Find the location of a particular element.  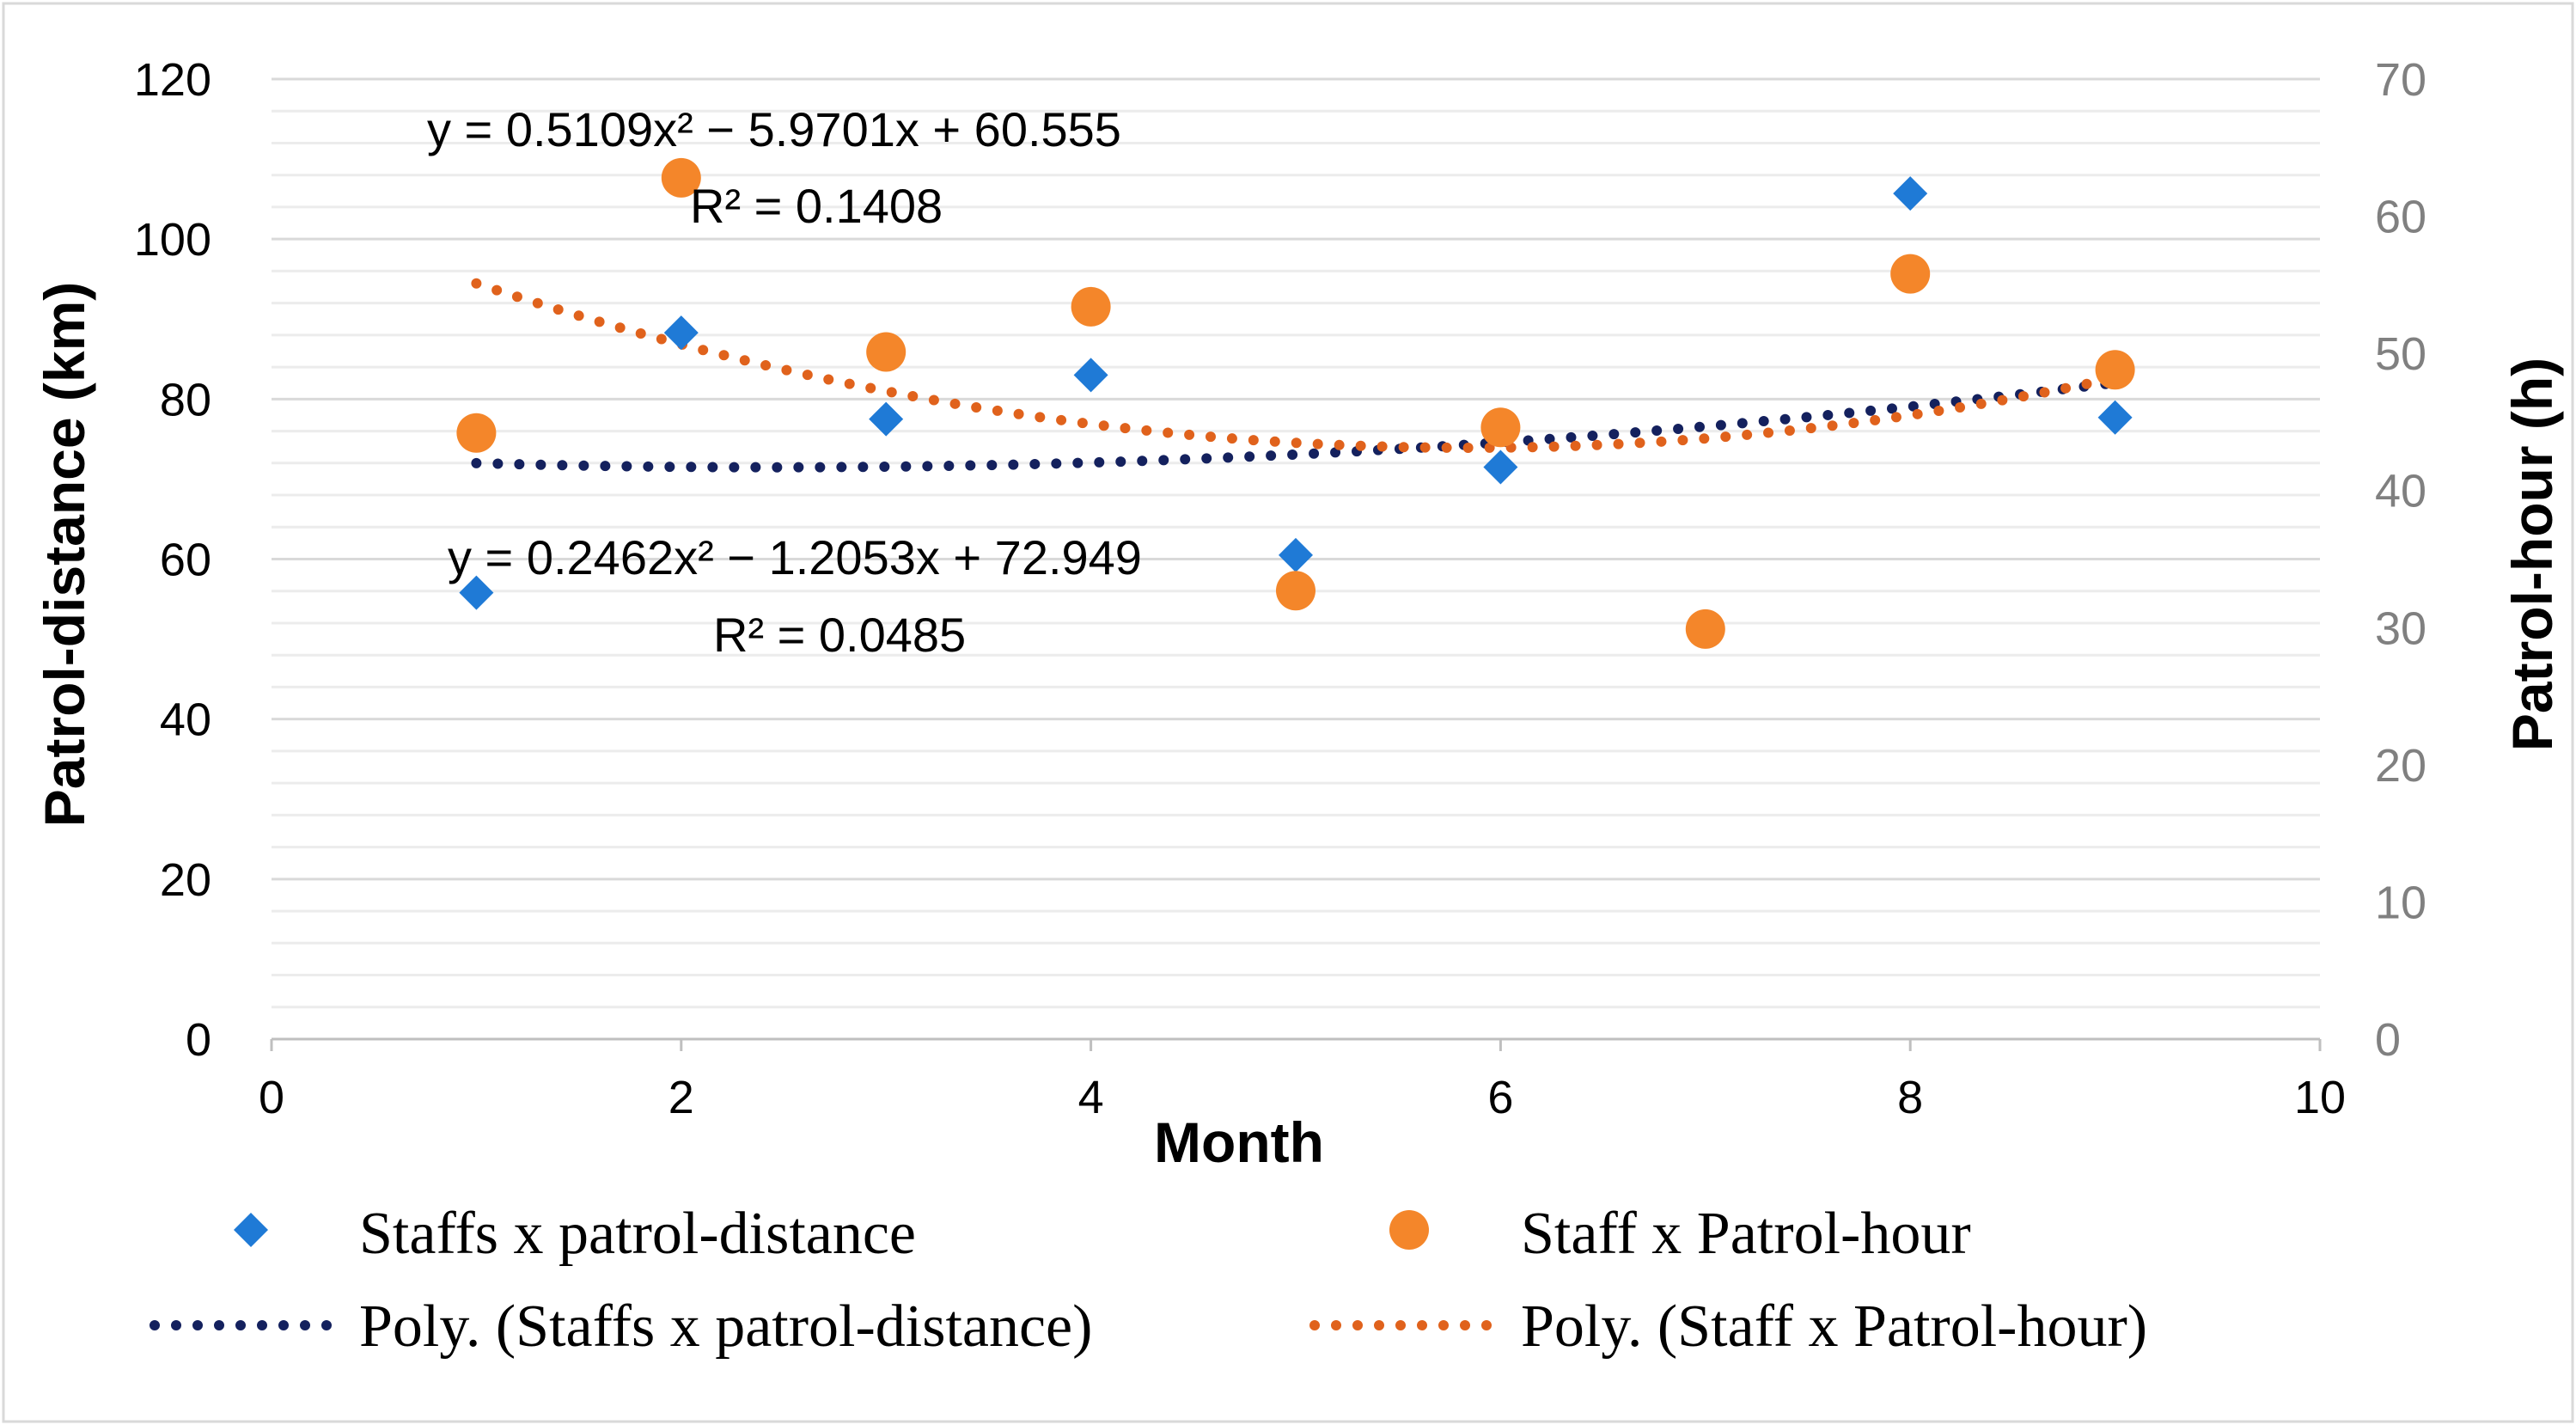

trendline-distance is located at coordinates (1296, 425).